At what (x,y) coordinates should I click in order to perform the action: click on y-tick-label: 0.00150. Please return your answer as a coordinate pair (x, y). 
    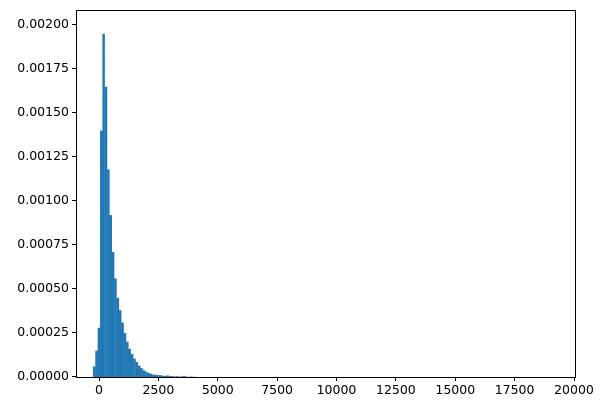
    Looking at the image, I should click on (43, 112).